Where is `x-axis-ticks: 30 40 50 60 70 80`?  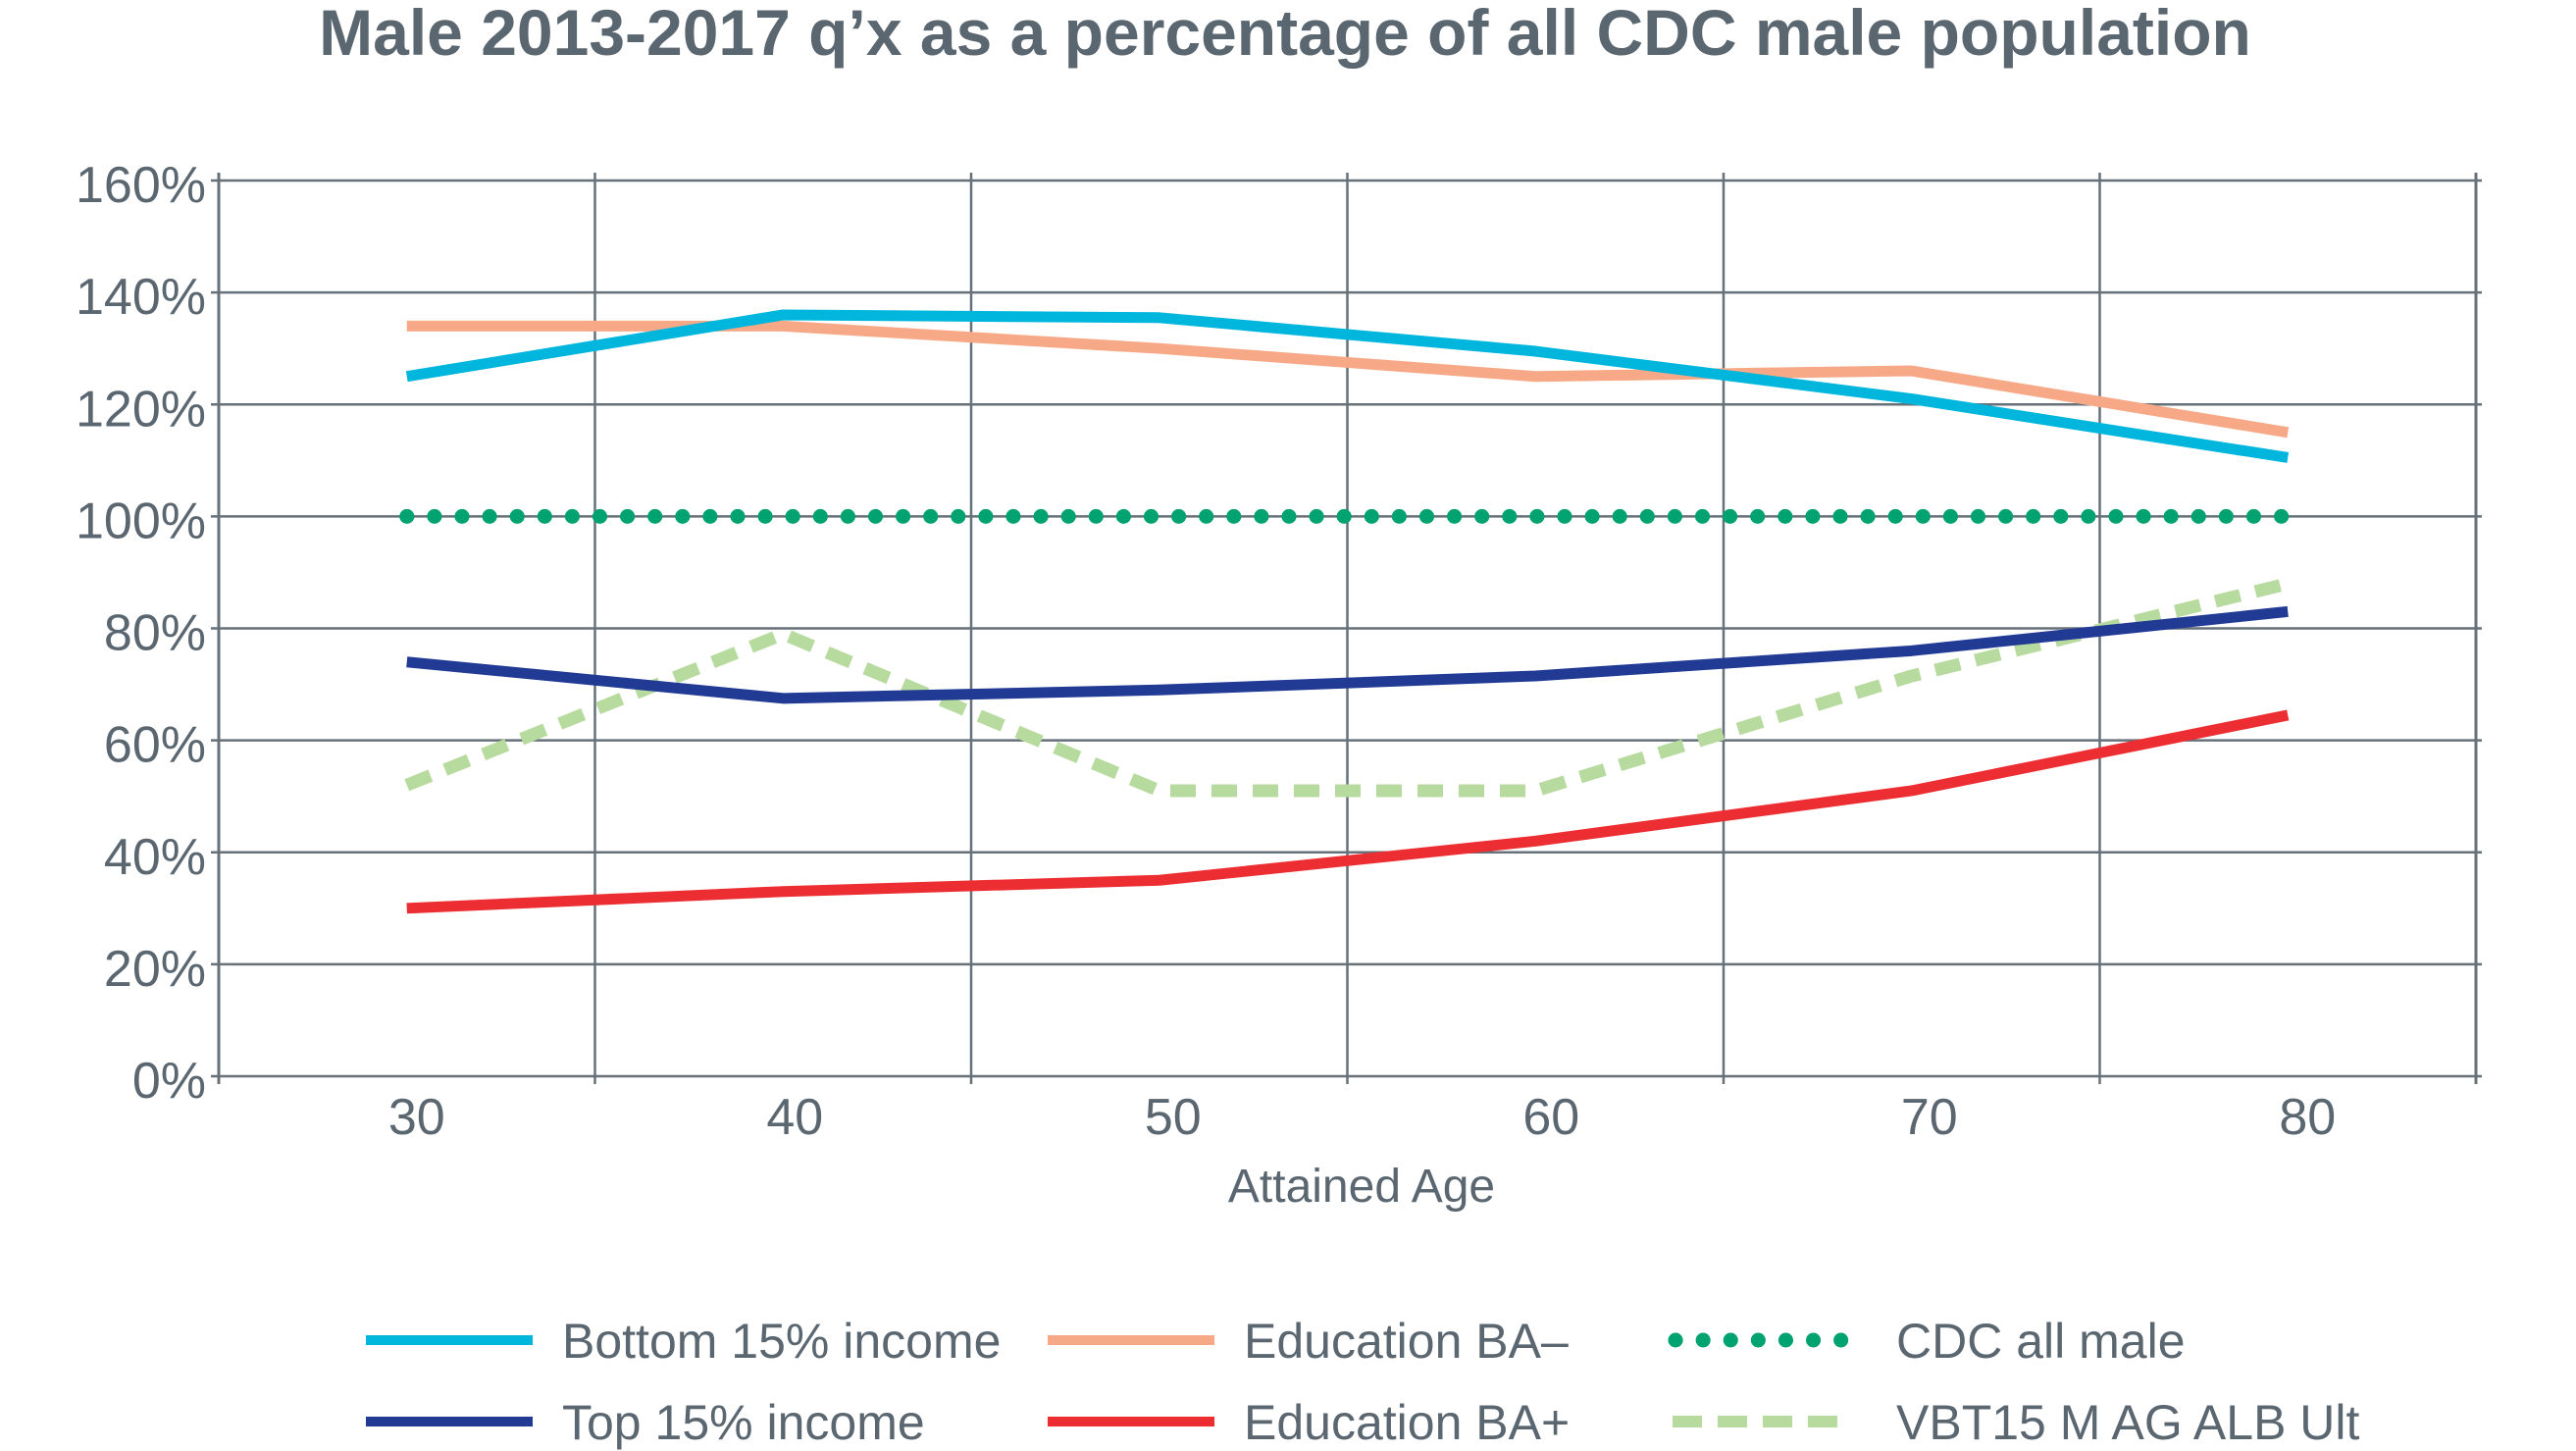
x-axis-ticks: 30 40 50 60 70 80 is located at coordinates (1362, 1117).